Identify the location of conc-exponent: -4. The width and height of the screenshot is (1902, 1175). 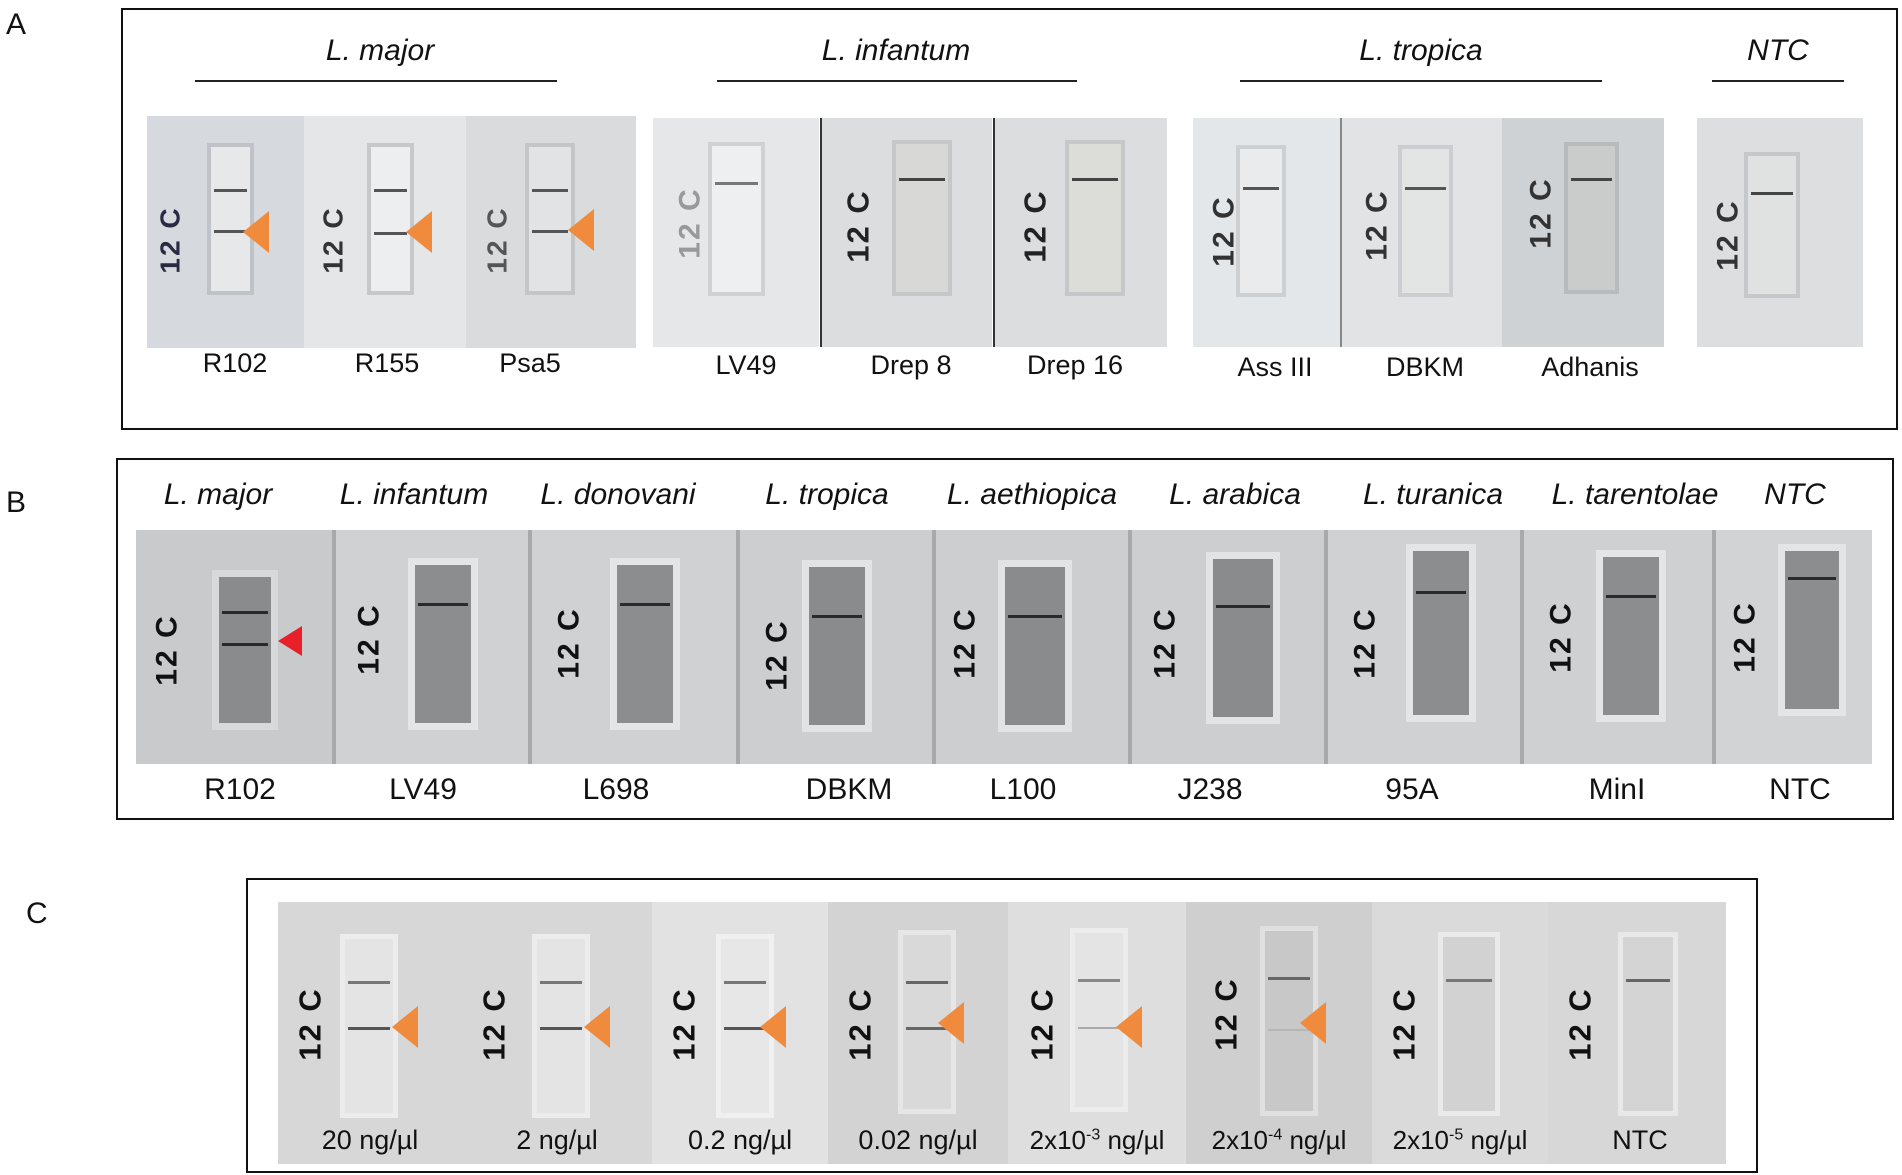
(1275, 1135).